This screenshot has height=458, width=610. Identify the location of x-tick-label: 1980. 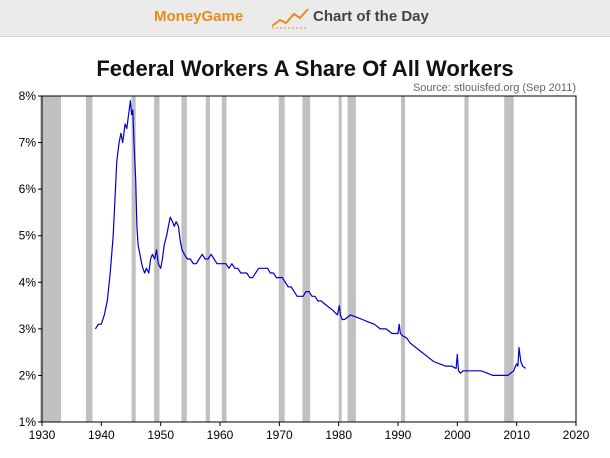
(338, 435).